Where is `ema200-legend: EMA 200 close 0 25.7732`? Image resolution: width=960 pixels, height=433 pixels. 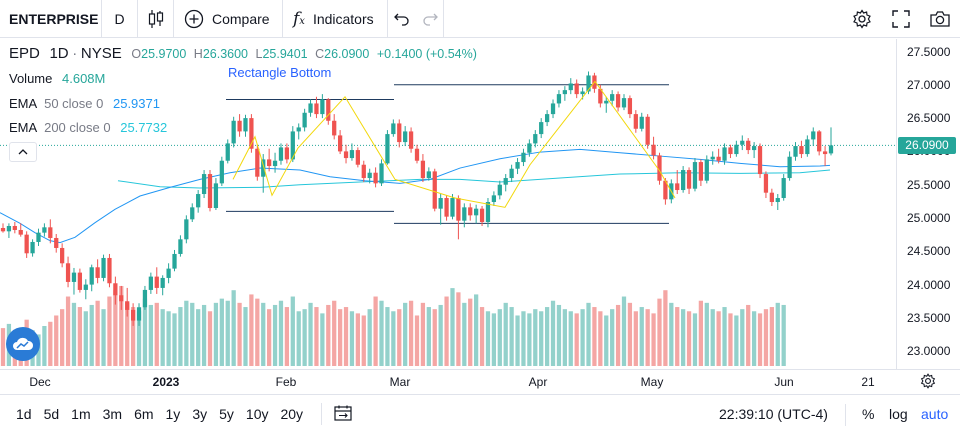 ema200-legend: EMA 200 close 0 25.7732 is located at coordinates (88, 127).